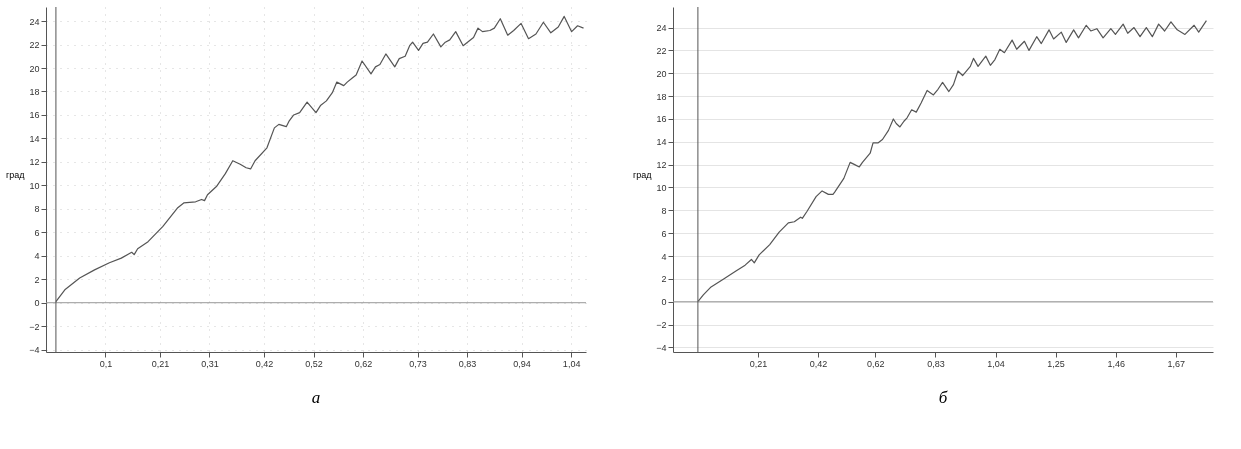 The image size is (1241, 449). What do you see at coordinates (106, 363) in the screenshot?
I see `x-tick-label: 0,1` at bounding box center [106, 363].